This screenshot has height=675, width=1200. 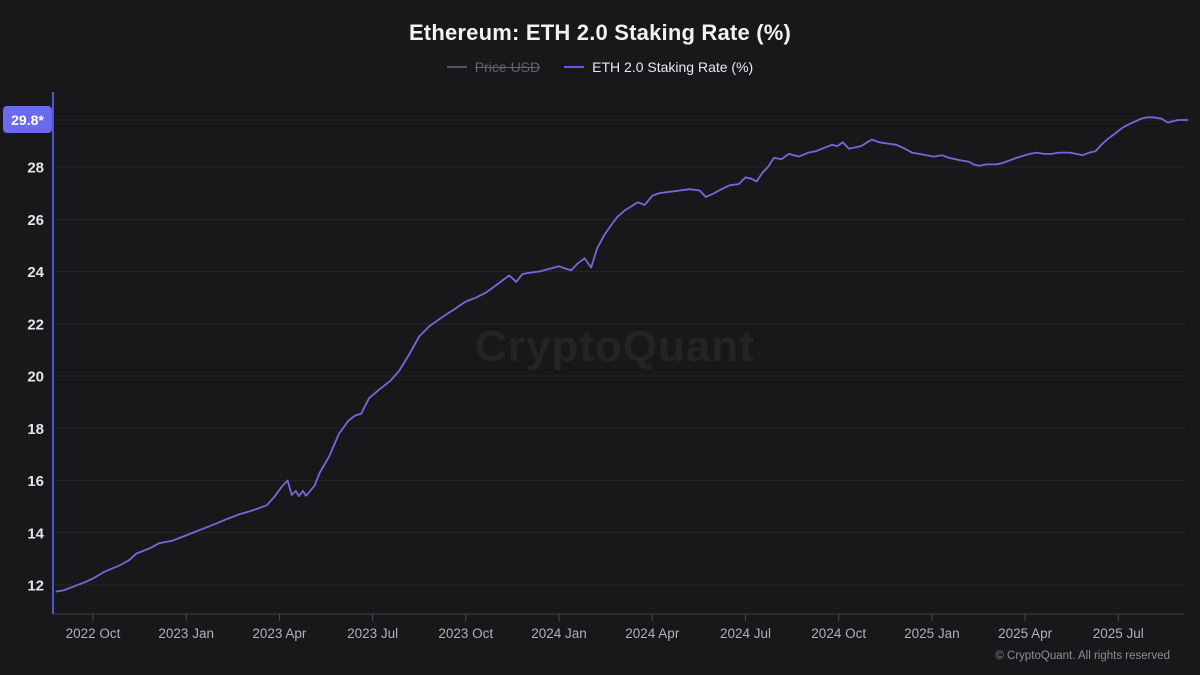 What do you see at coordinates (35, 324) in the screenshot?
I see `y-axis-label: 22` at bounding box center [35, 324].